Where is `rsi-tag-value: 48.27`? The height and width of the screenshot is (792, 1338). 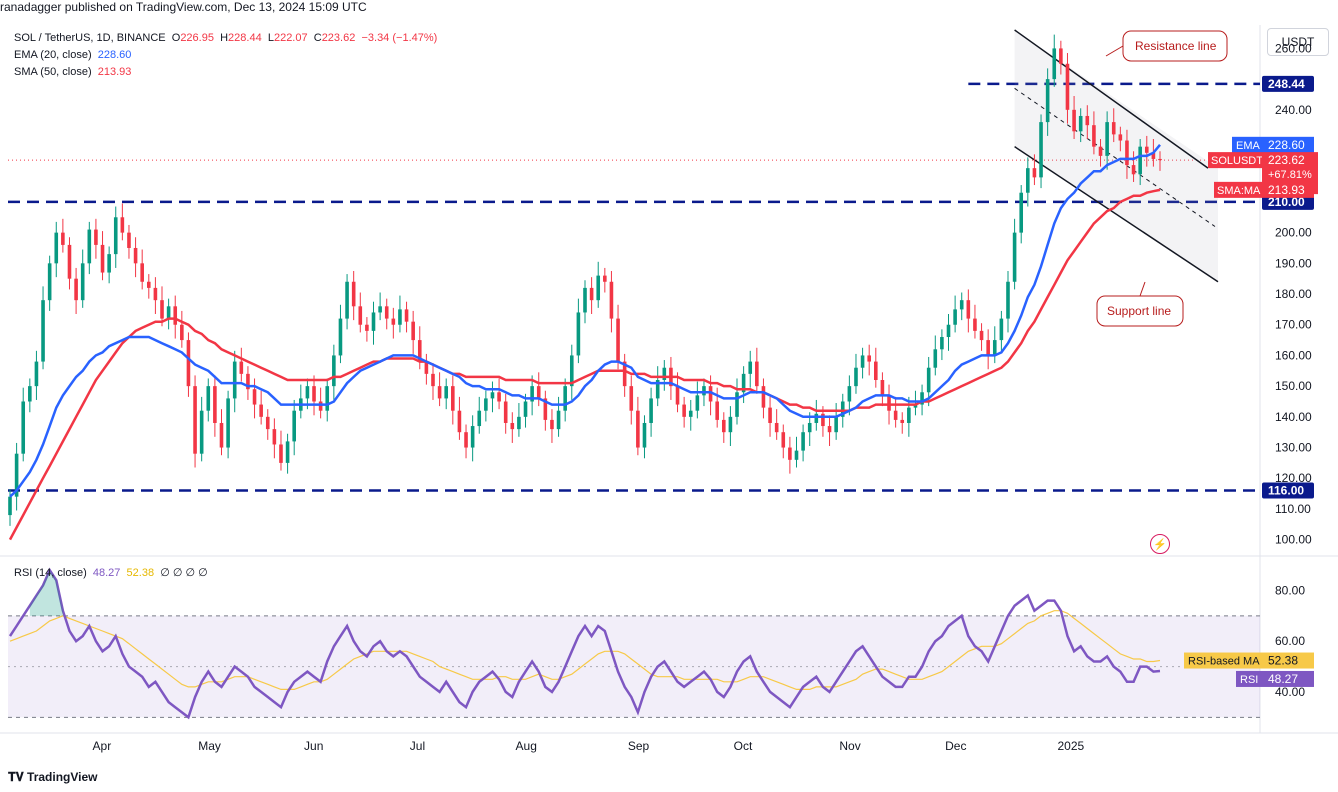 rsi-tag-value: 48.27 is located at coordinates (1283, 679).